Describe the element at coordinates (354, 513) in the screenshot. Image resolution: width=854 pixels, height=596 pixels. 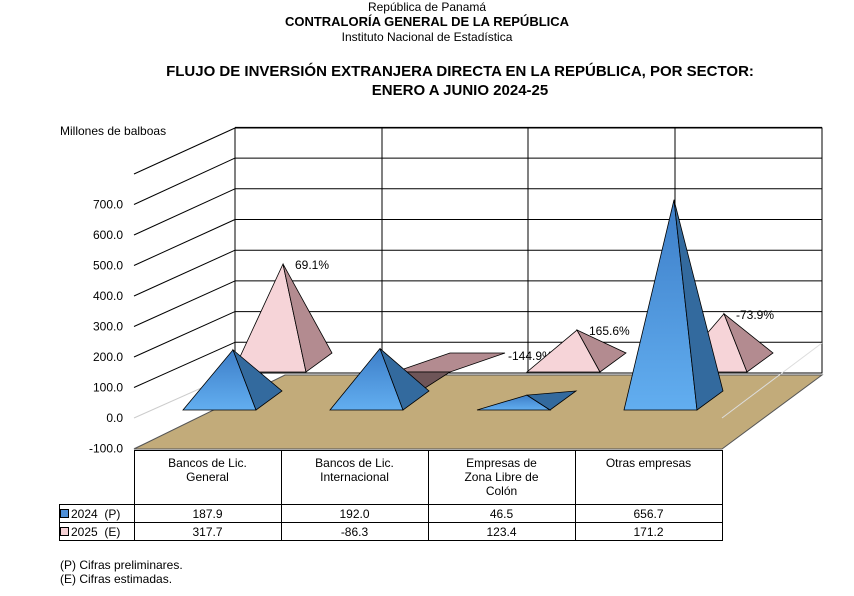
I see `value-cell: 192.0` at that location.